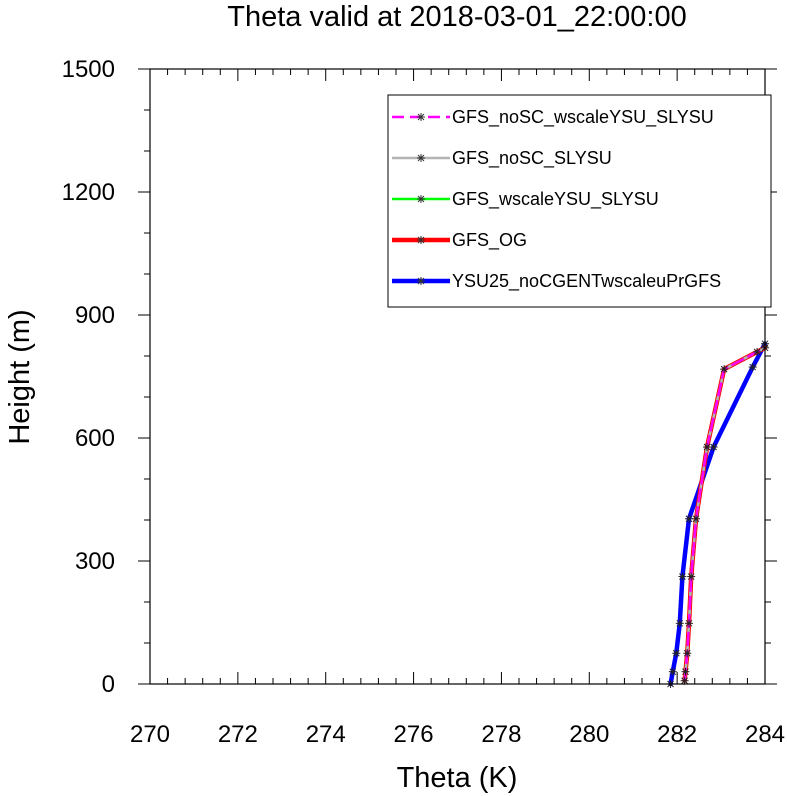  What do you see at coordinates (589, 734) in the screenshot?
I see `x-tick-label: 280` at bounding box center [589, 734].